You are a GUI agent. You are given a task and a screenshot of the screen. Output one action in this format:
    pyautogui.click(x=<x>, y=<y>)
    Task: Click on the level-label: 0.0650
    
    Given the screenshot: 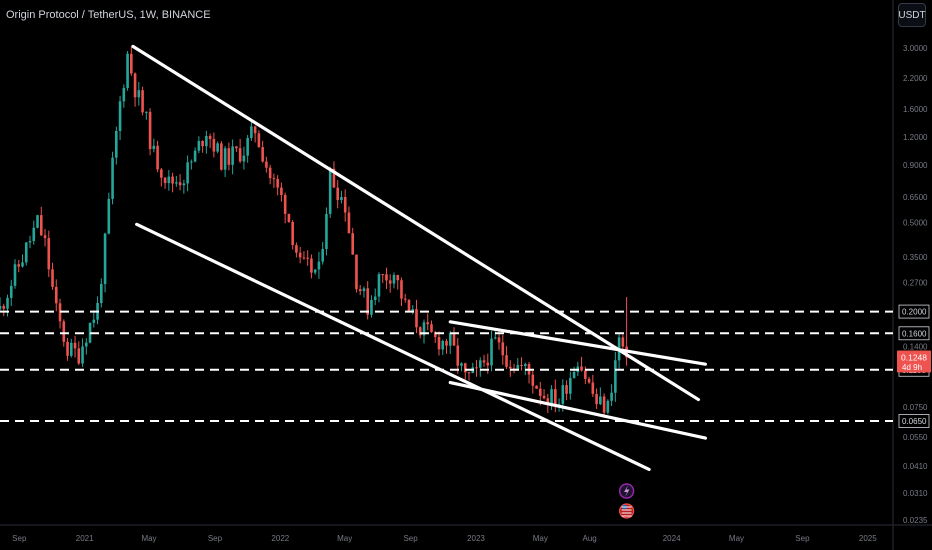 What is the action you would take?
    pyautogui.click(x=914, y=421)
    